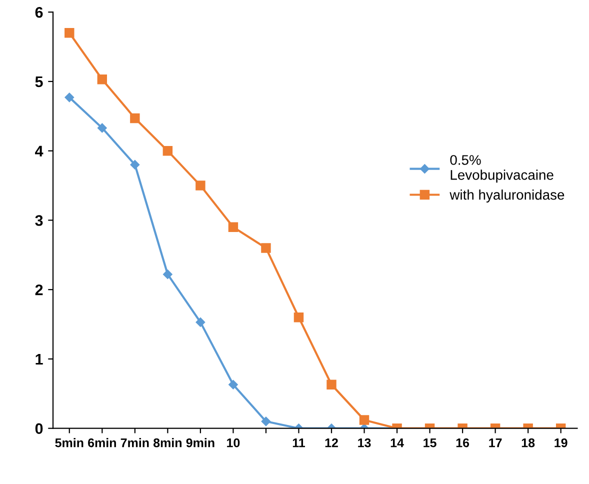 The width and height of the screenshot is (589, 484). Describe the element at coordinates (39, 151) in the screenshot. I see `y-tick-label: 4` at that location.